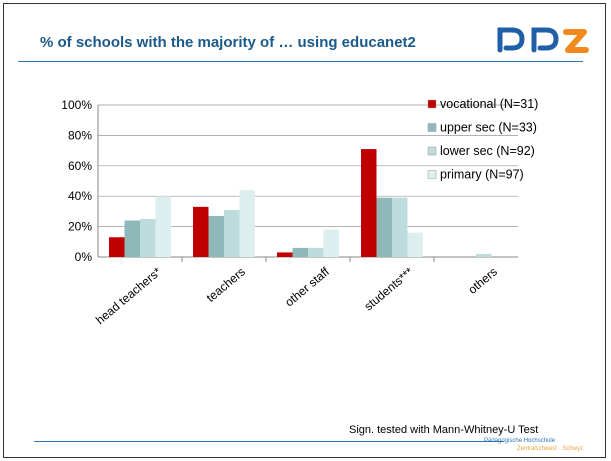 The image size is (611, 461). I want to click on x-tick-label: others, so click(482, 281).